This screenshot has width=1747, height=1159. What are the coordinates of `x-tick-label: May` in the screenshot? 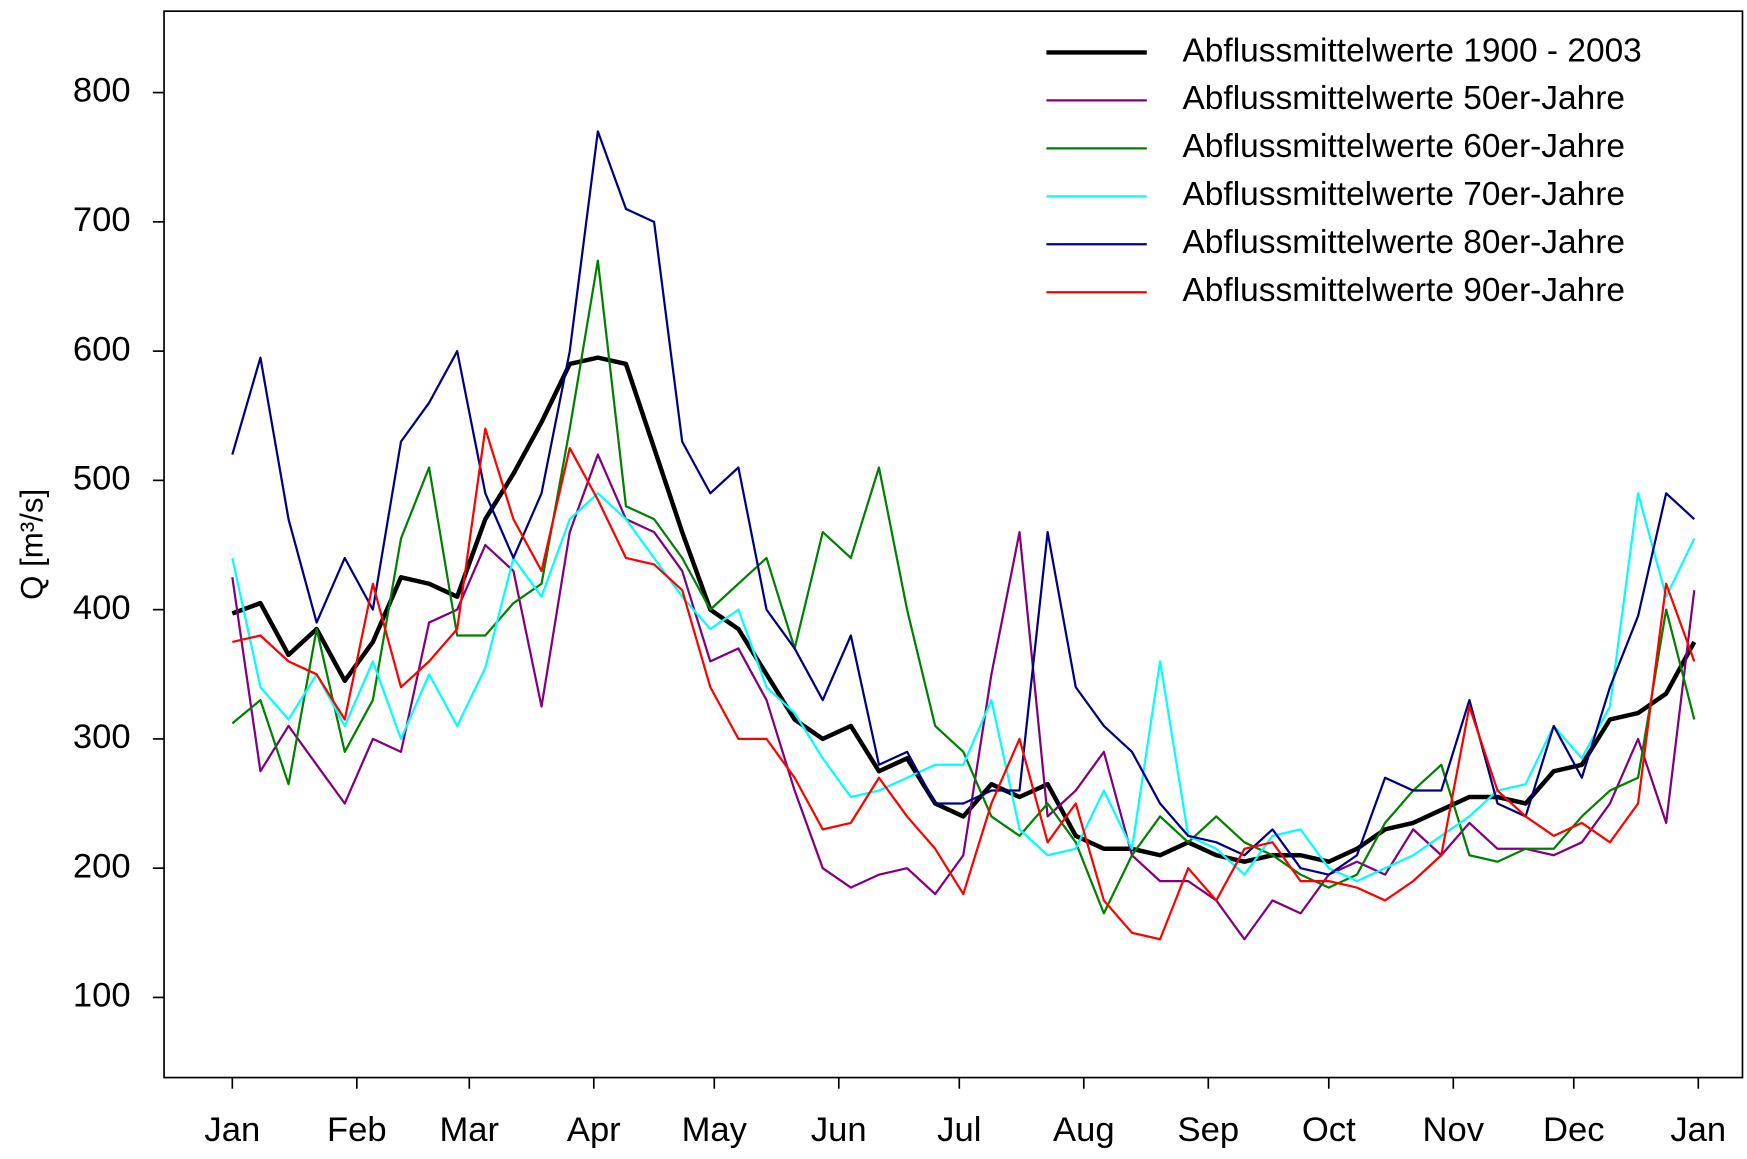 It's located at (715, 1130).